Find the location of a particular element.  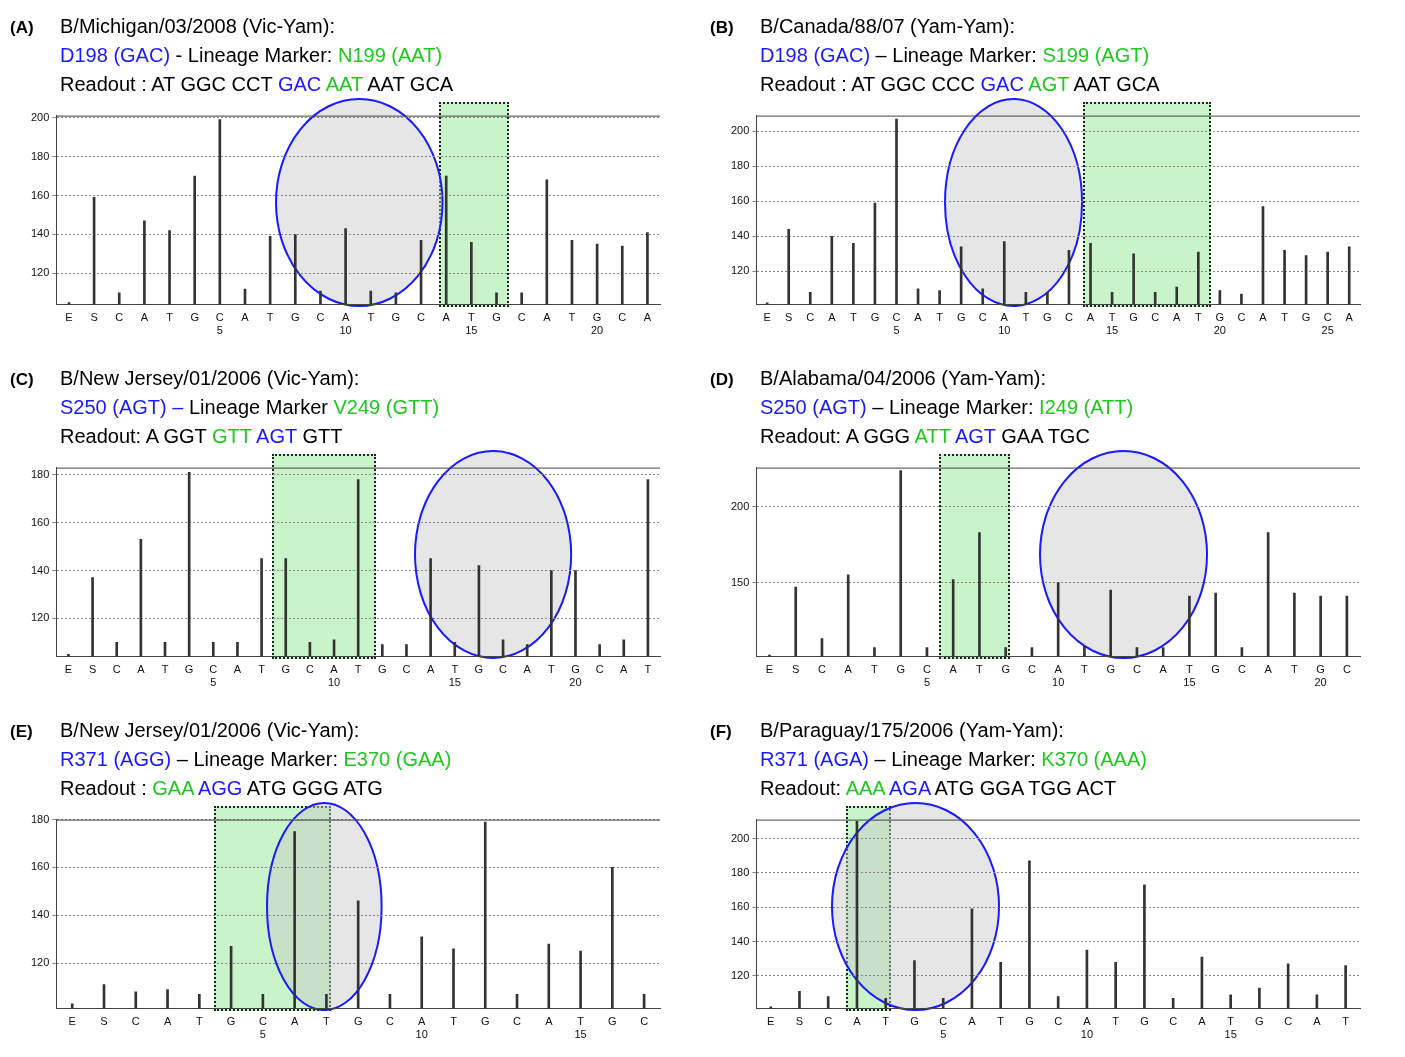

chart-subtitle: B/Canada/88/07 (Yam-Yam): is located at coordinates (888, 26).